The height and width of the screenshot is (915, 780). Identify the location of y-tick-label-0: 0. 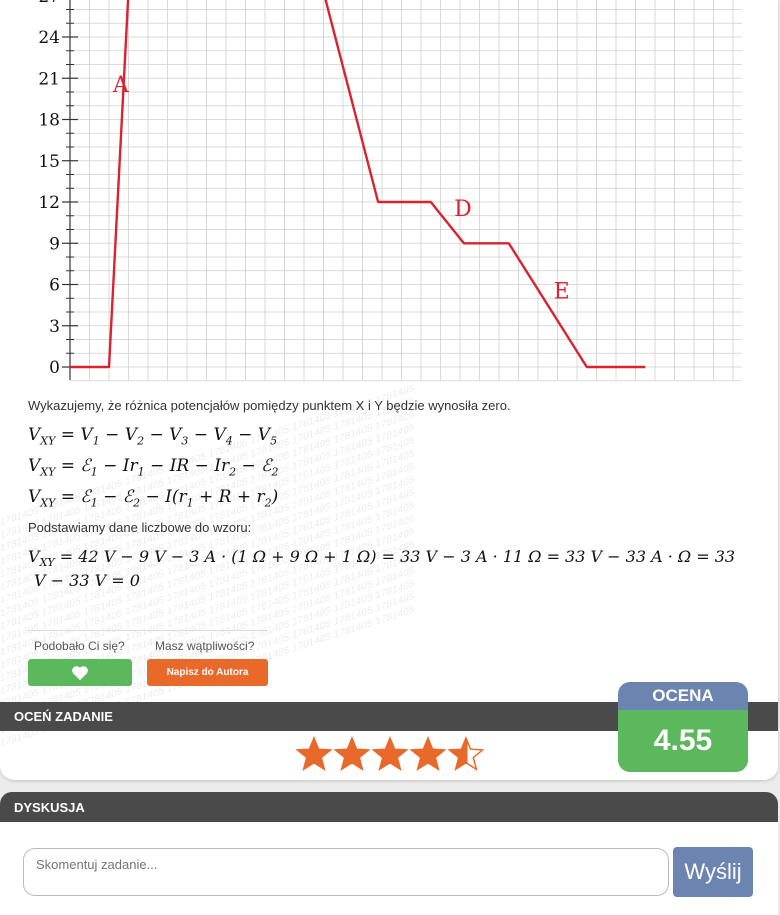
(54, 368).